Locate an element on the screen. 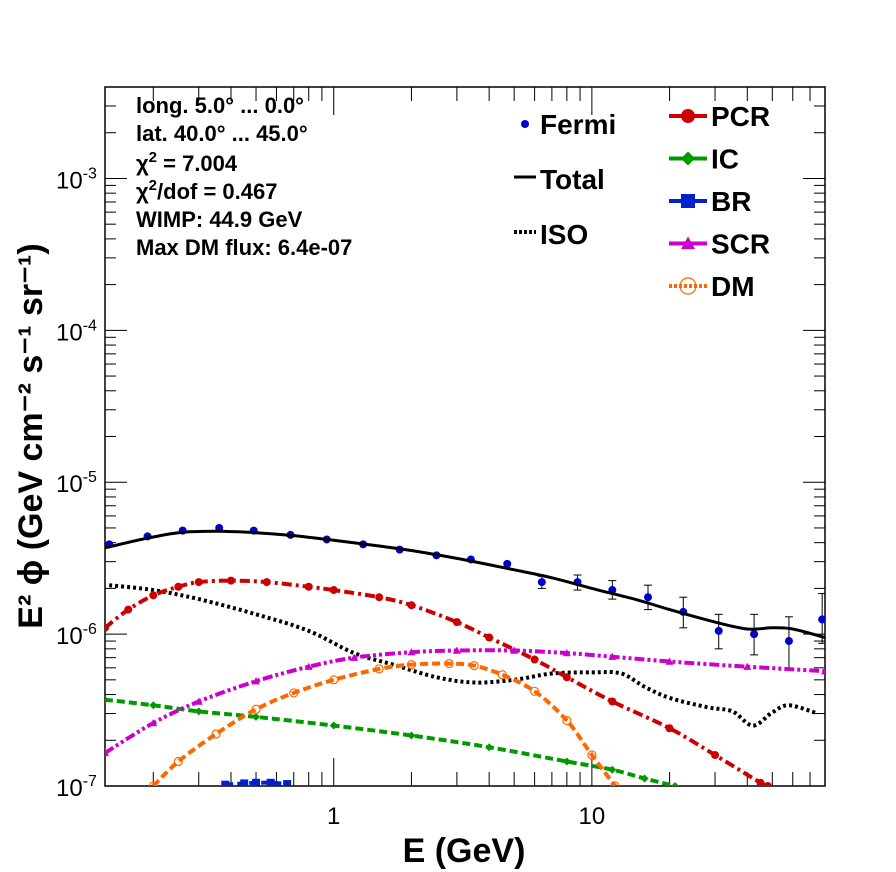  y-tick-label: 10⁻⁶ is located at coordinates (76, 635).